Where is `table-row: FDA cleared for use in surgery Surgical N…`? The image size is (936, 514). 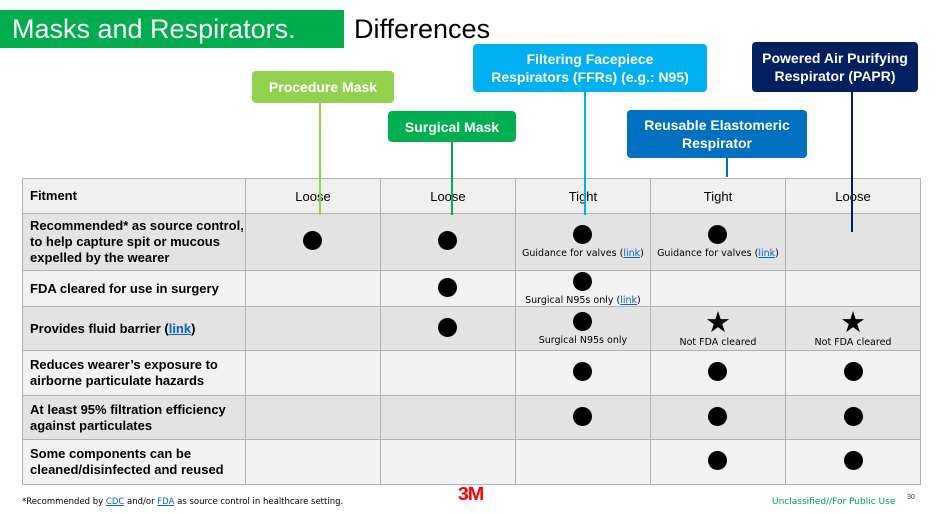 table-row: FDA cleared for use in surgery Surgical N… is located at coordinates (471, 288).